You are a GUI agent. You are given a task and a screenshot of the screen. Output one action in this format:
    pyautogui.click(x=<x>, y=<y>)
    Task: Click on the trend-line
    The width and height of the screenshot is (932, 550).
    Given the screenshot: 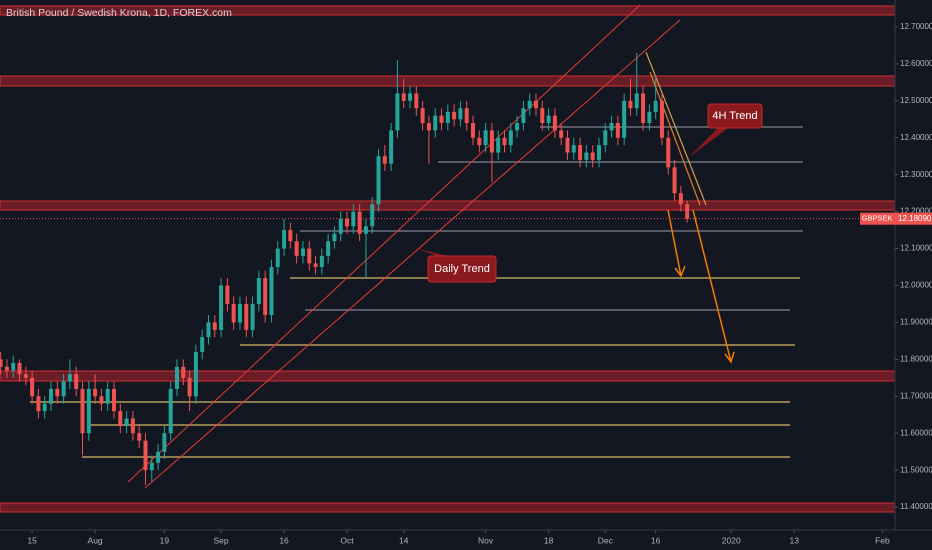 What is the action you would take?
    pyautogui.click(x=675, y=138)
    